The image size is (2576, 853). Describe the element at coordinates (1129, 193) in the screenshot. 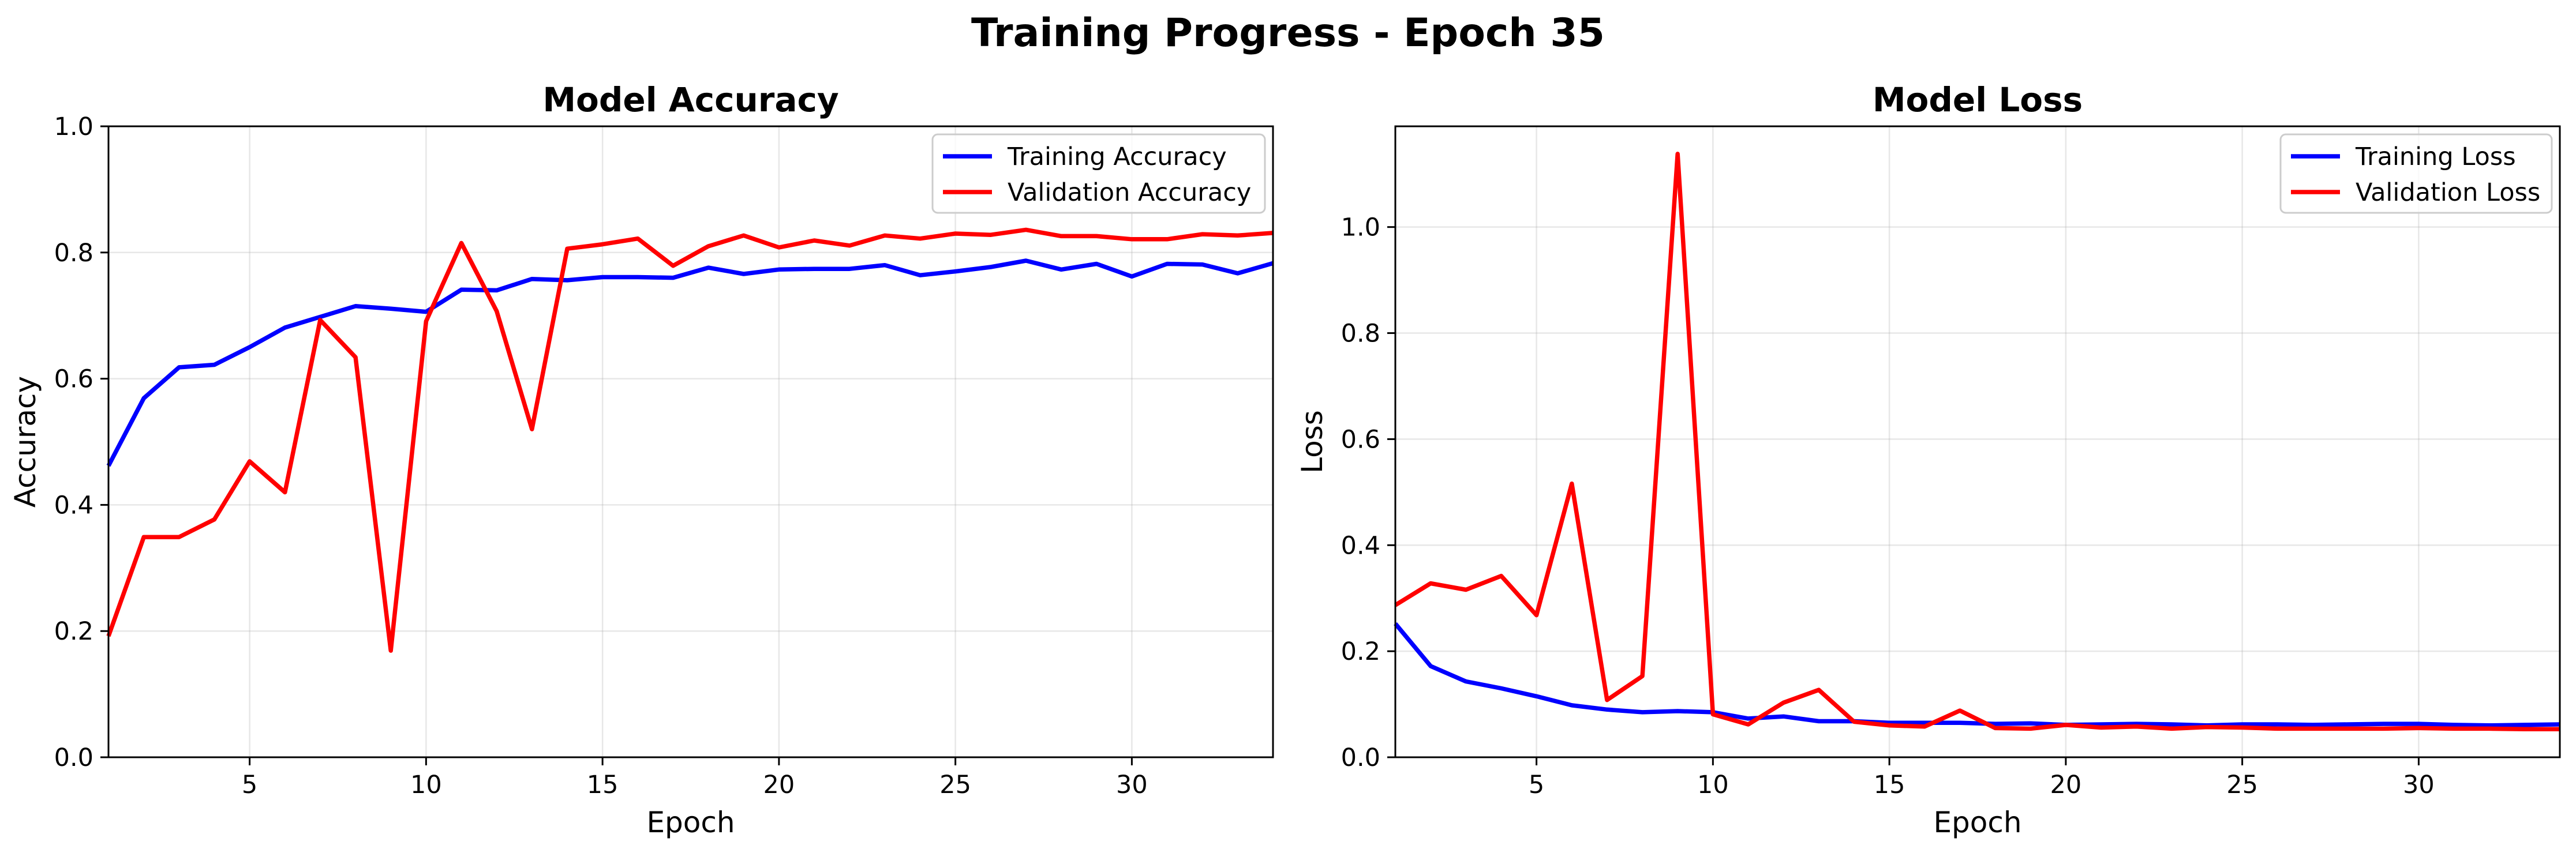

I see `legend-label: Validation Accuracy` at that location.